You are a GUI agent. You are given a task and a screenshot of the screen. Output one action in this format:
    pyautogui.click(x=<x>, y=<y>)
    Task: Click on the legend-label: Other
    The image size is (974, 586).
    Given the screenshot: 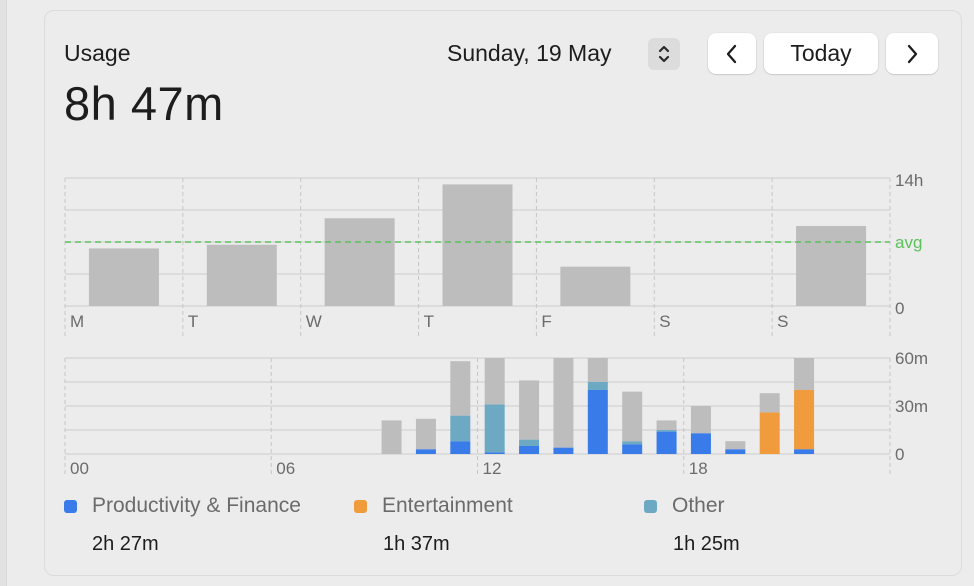 What is the action you would take?
    pyautogui.click(x=698, y=505)
    